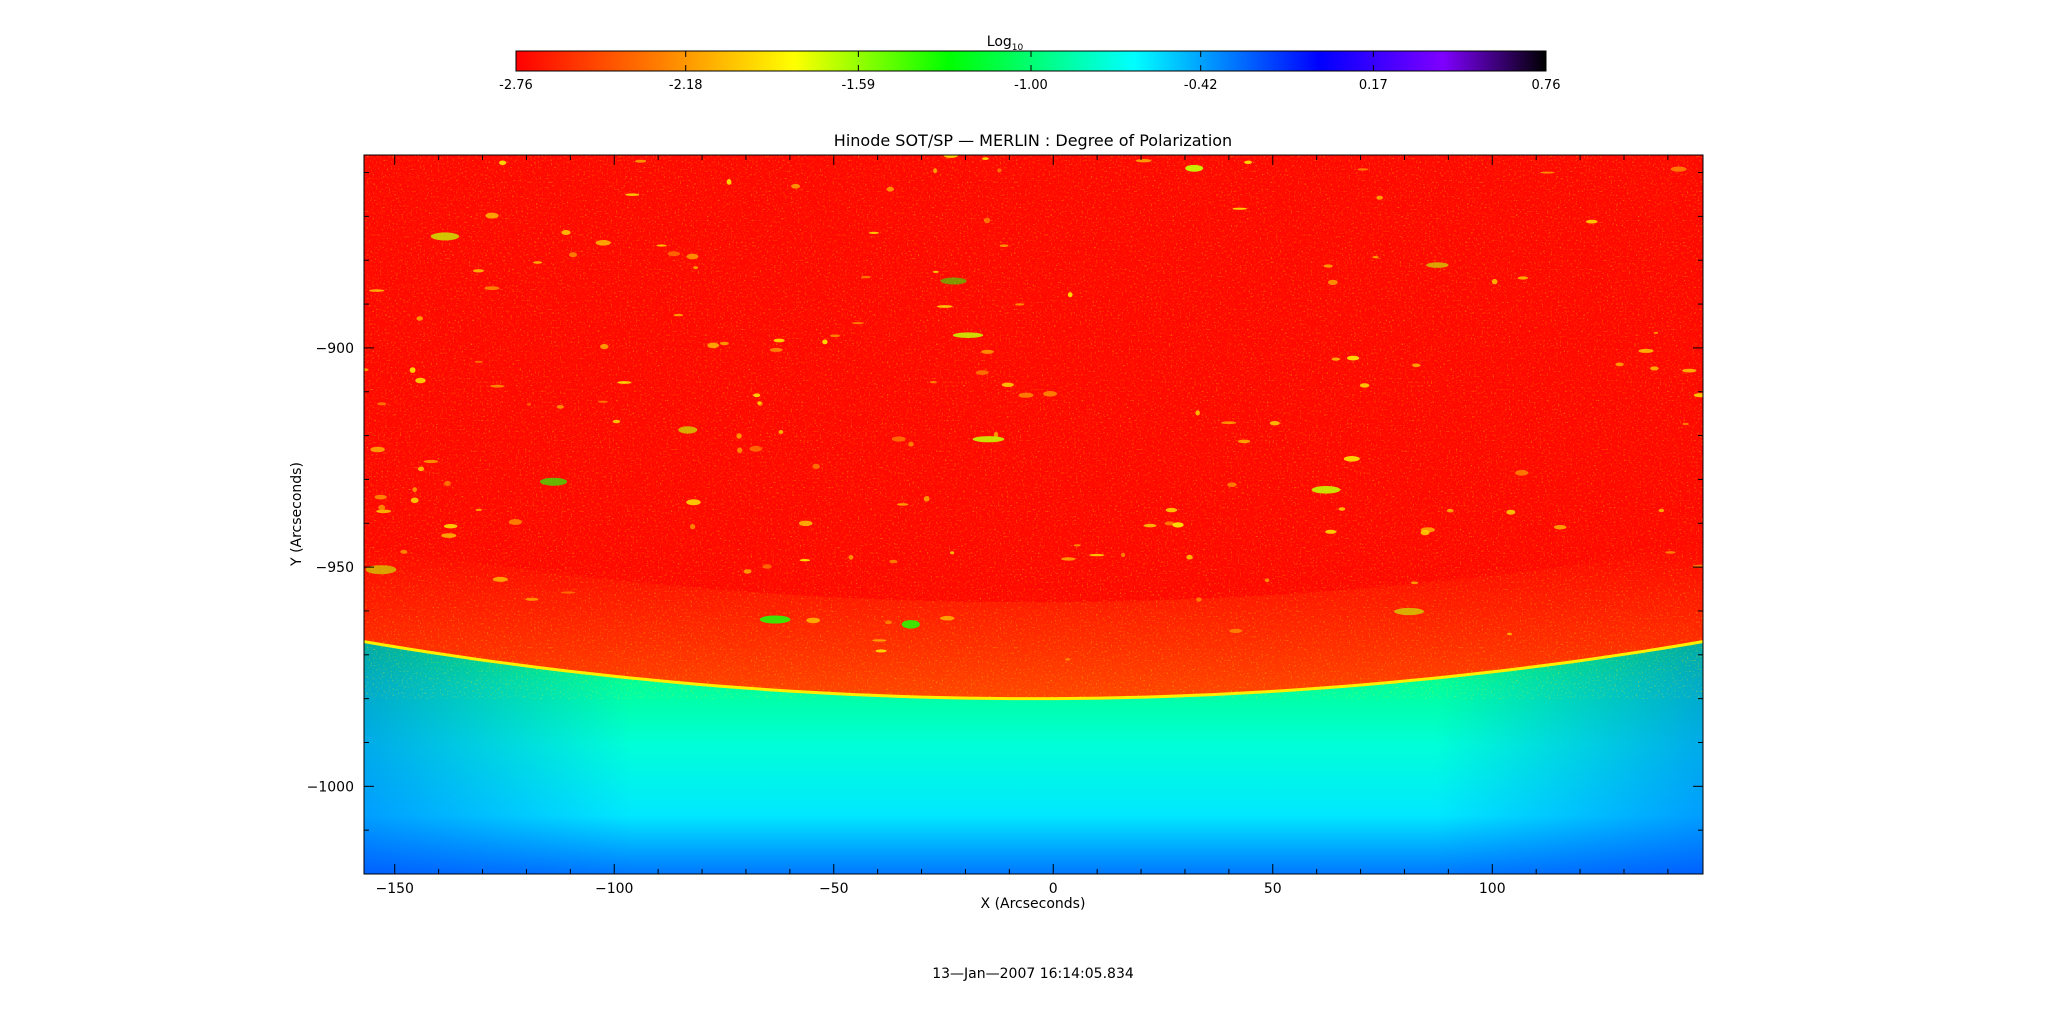 The width and height of the screenshot is (2047, 1024). What do you see at coordinates (1546, 85) in the screenshot?
I see `colorbar-tick-label: 0.76` at bounding box center [1546, 85].